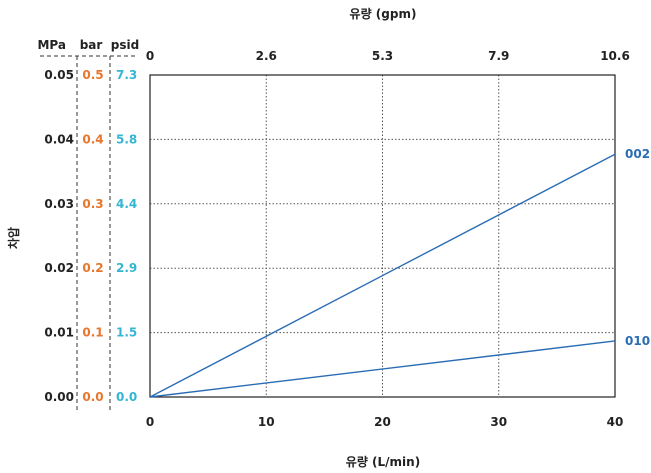 The image size is (651, 473). I want to click on y-tick-mpa: 0.05, so click(59, 75).